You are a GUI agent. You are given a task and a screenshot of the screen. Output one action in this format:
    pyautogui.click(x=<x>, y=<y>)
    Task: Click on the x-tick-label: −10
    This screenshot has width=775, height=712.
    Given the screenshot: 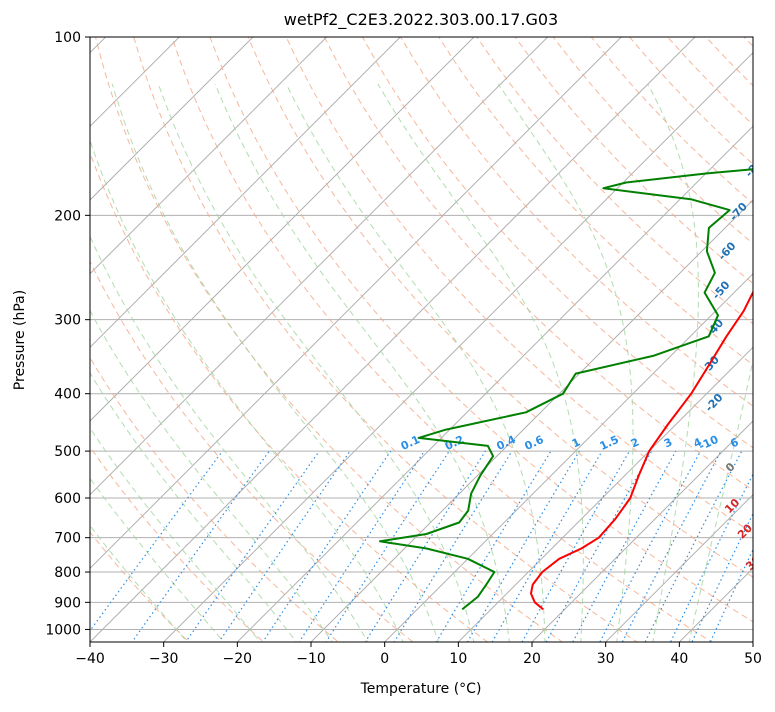 What is the action you would take?
    pyautogui.click(x=311, y=659)
    